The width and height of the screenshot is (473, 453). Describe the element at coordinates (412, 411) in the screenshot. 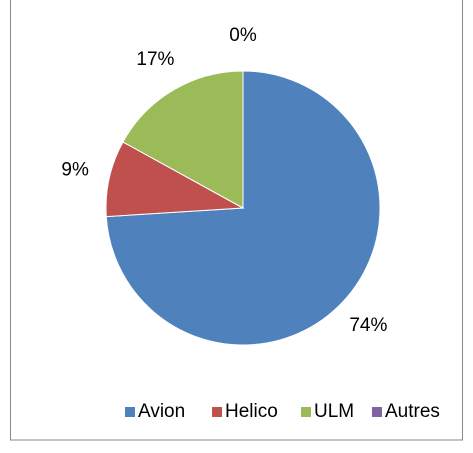

I see `legend-label: Autres` at that location.